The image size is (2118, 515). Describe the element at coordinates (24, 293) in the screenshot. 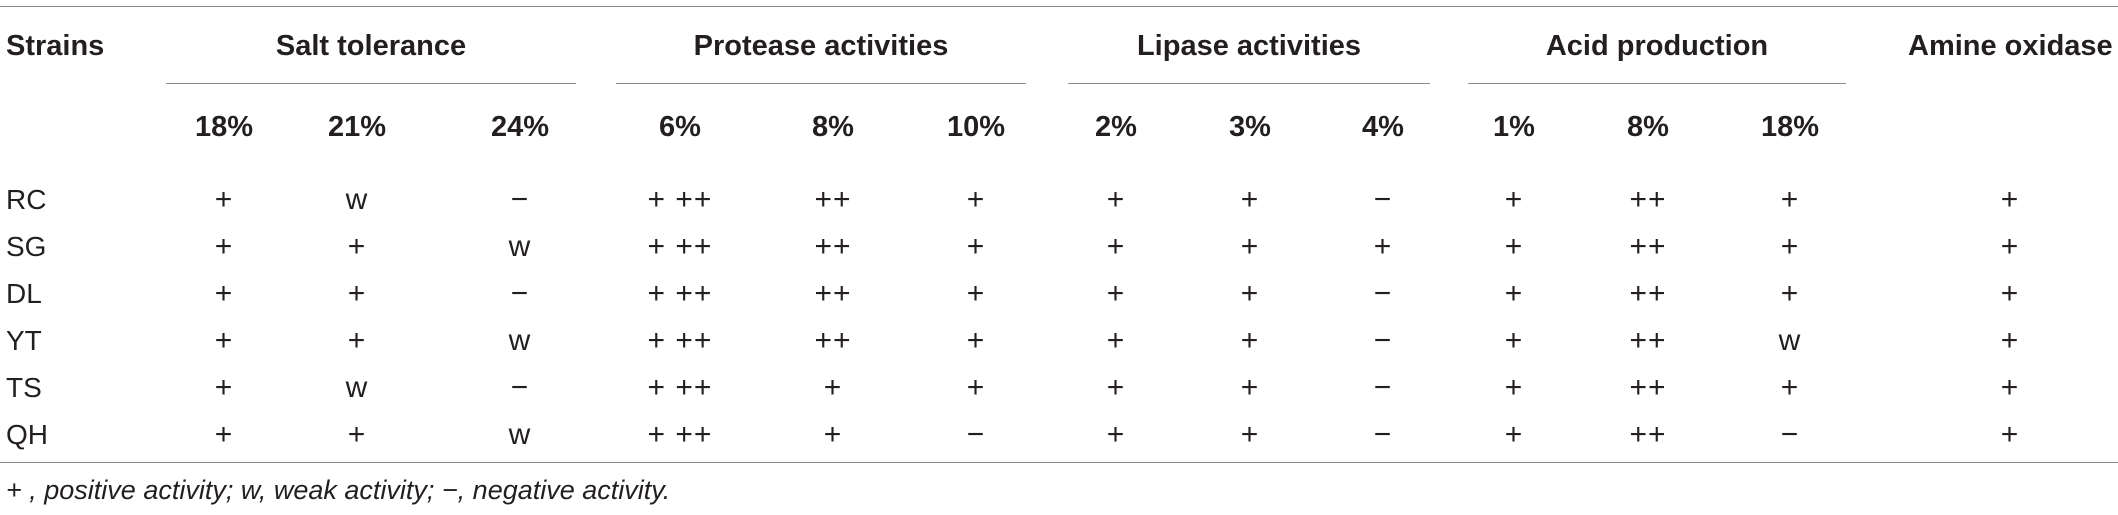

I see `strain-cell: DL` at that location.